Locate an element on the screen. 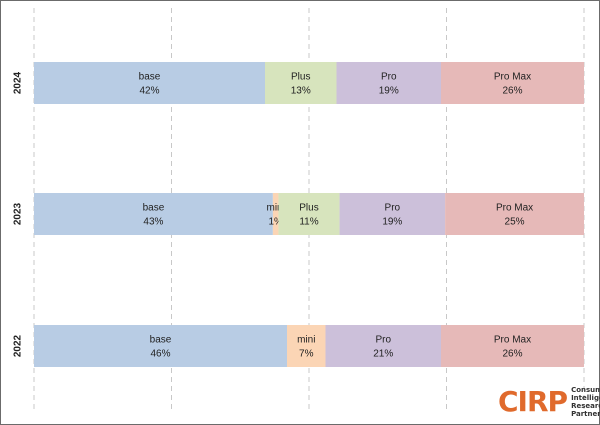  segment-value-label: 1% is located at coordinates (275, 222).